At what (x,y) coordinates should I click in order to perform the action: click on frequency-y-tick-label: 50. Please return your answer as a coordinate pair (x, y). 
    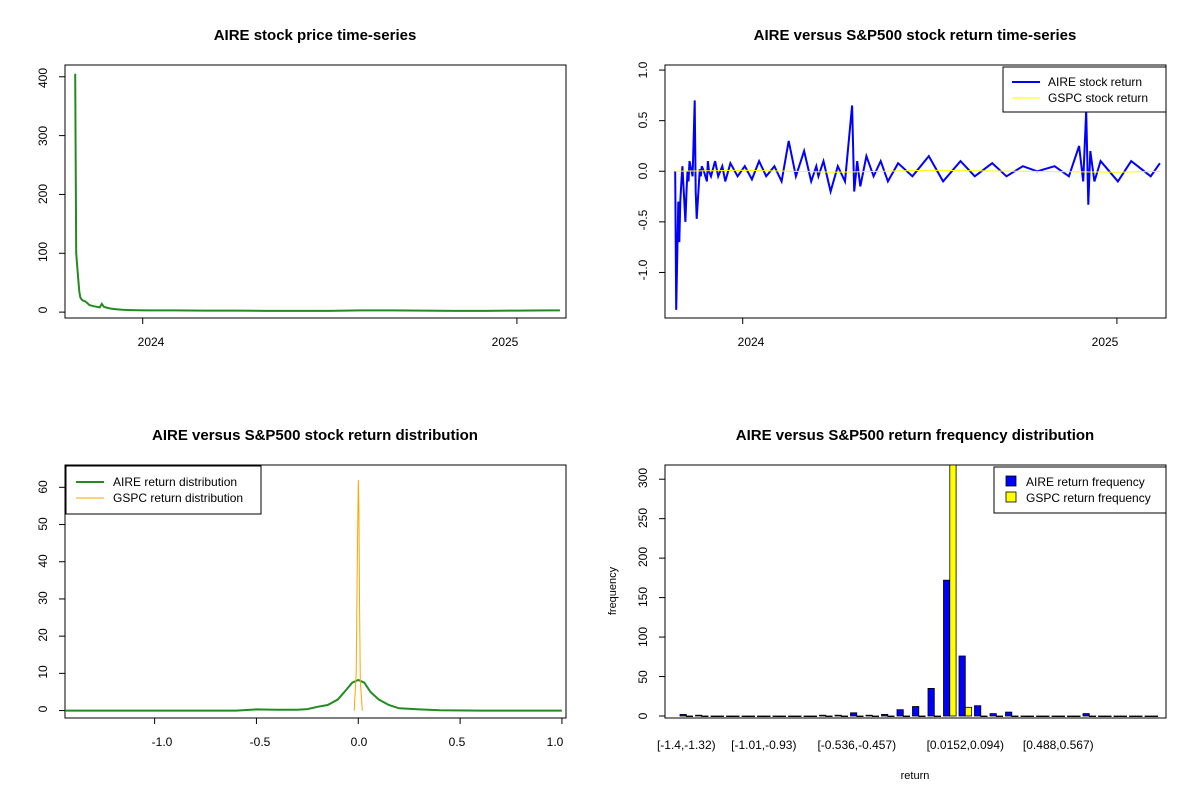
    Looking at the image, I should click on (643, 677).